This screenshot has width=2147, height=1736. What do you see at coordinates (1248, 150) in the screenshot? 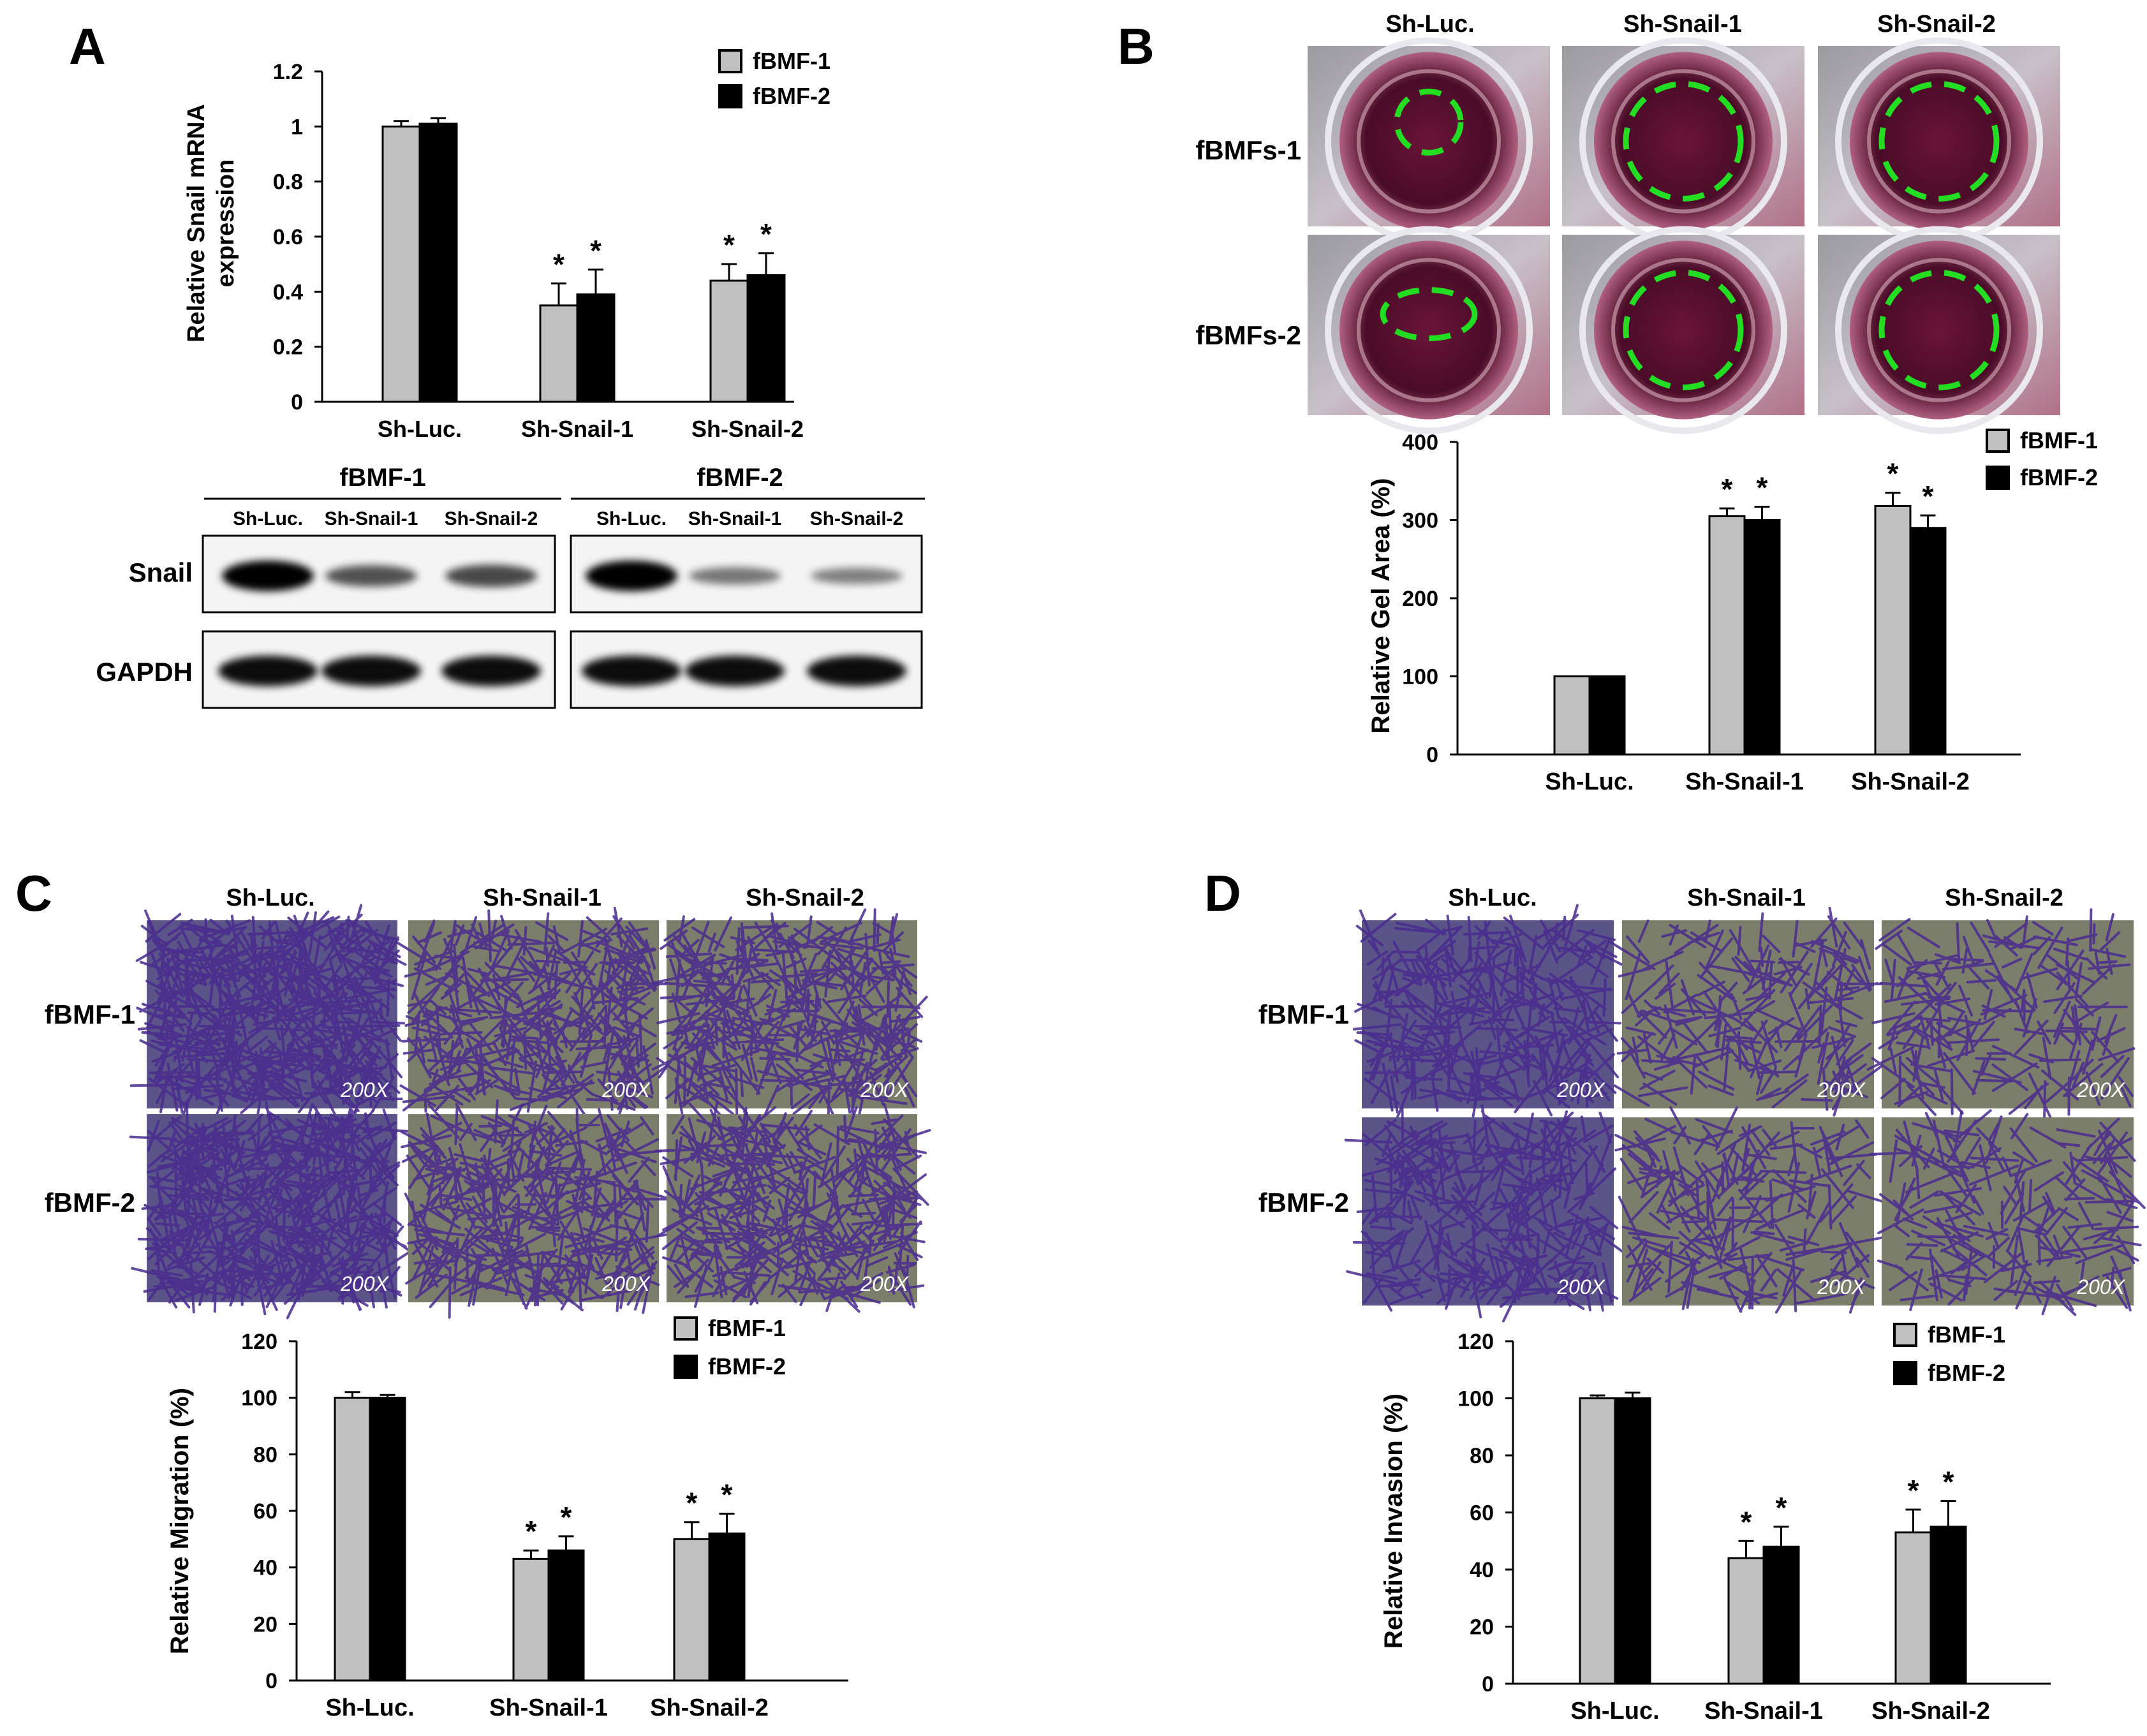
I see `photo-row-label: fBMFs-1` at bounding box center [1248, 150].